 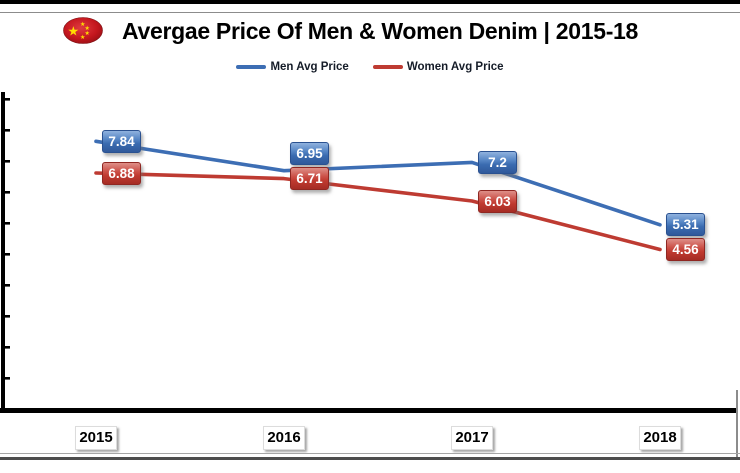 What do you see at coordinates (497, 201) in the screenshot?
I see `data-label: 6.03` at bounding box center [497, 201].